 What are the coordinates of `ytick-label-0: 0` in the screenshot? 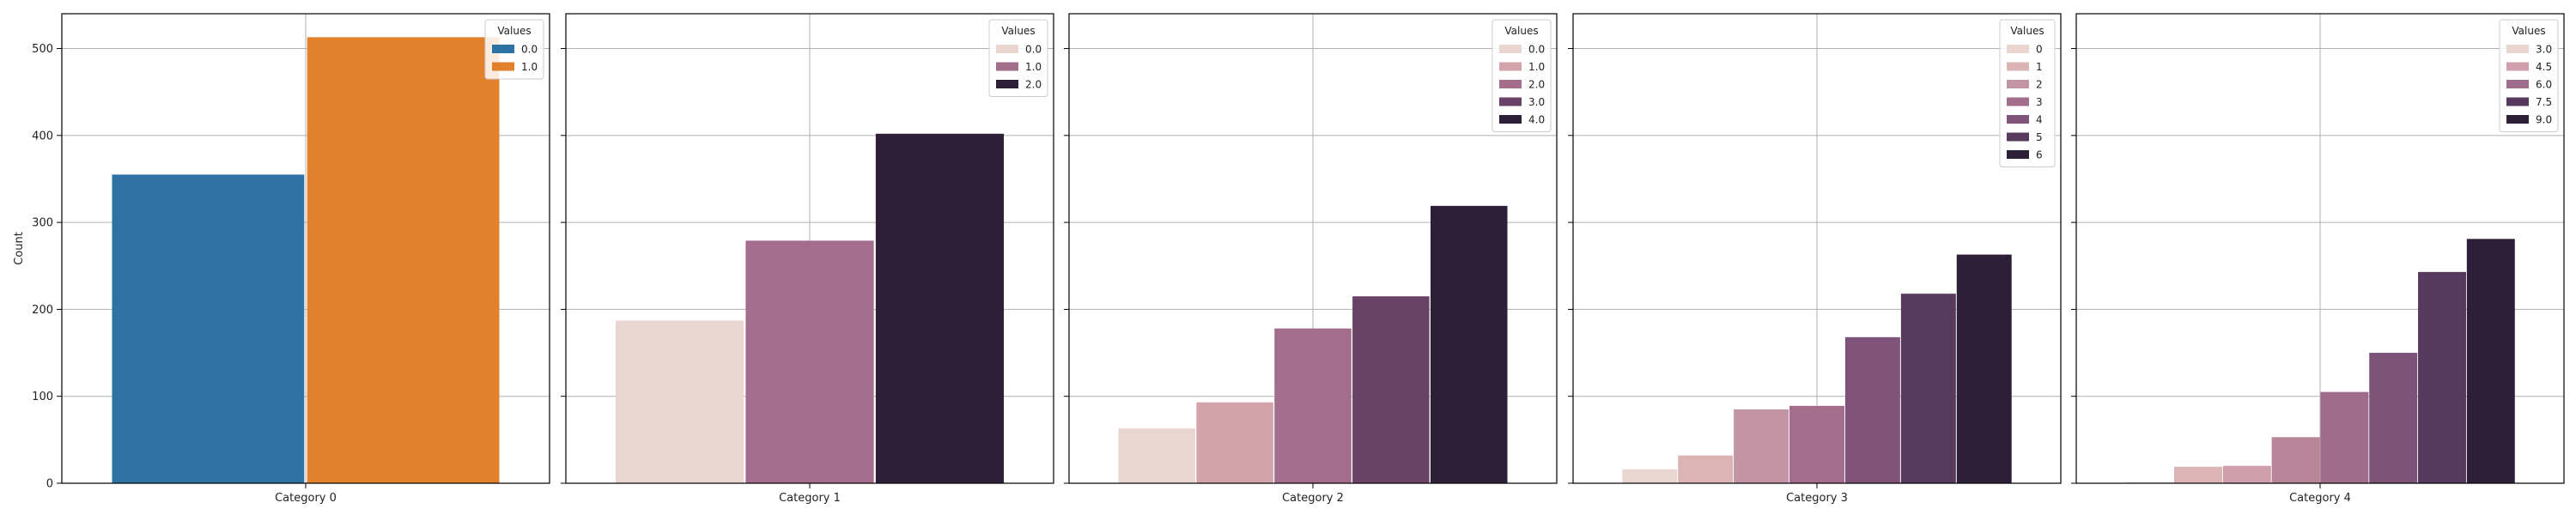 It's located at (49, 484).